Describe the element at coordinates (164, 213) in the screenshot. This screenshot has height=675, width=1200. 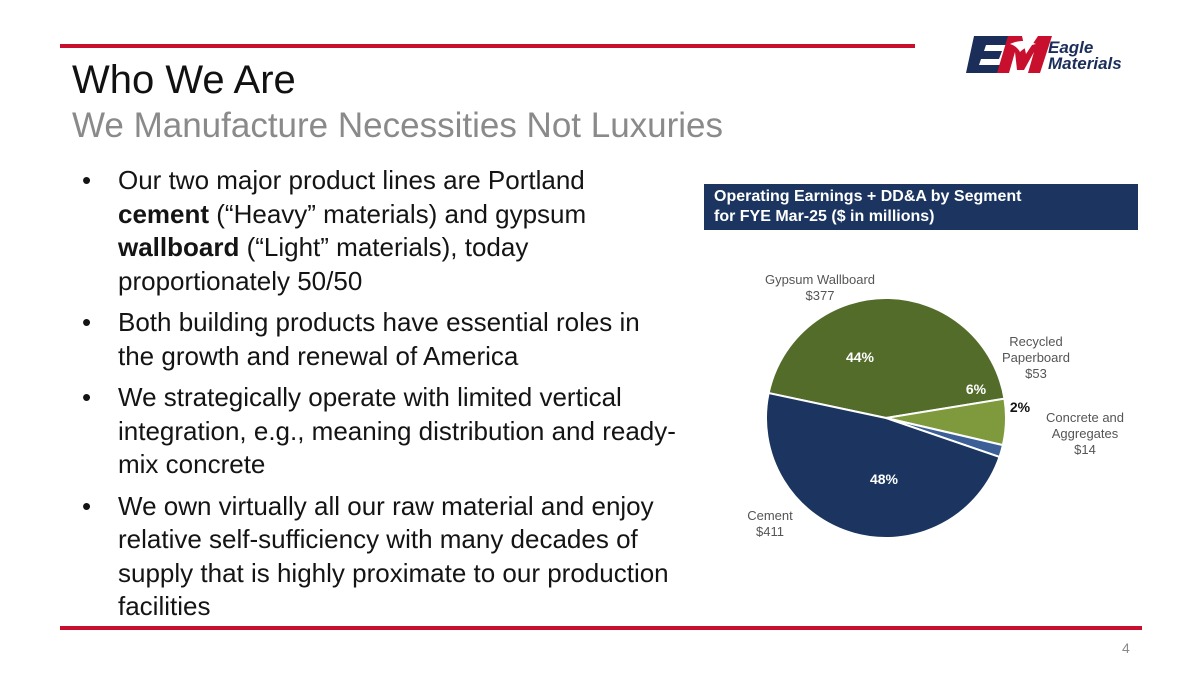
I see `bullet-bold-text: cement` at that location.